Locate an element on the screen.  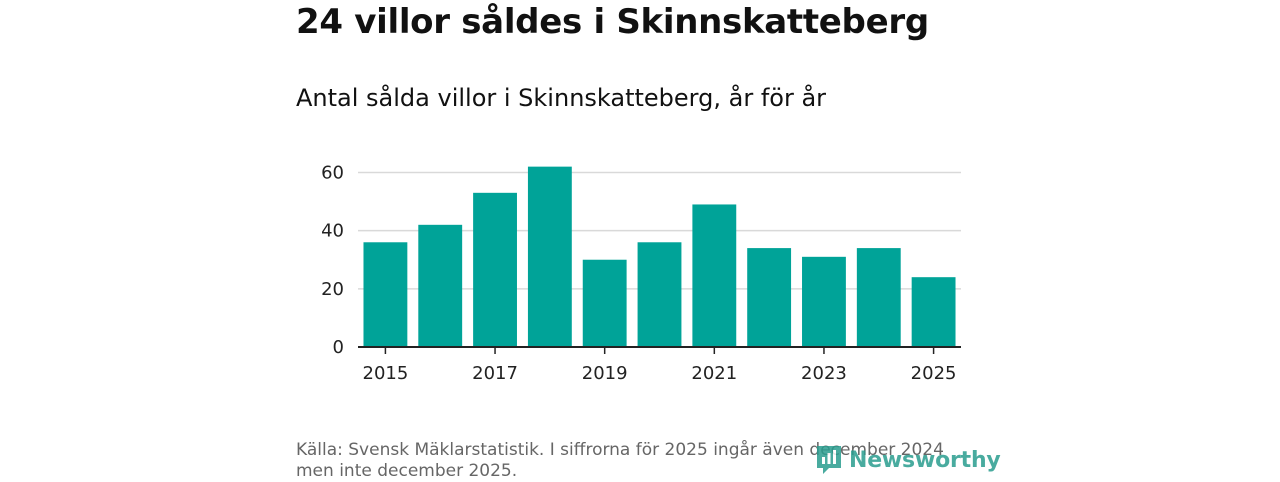
x-tick-label-2015: 2015 is located at coordinates (386, 373).